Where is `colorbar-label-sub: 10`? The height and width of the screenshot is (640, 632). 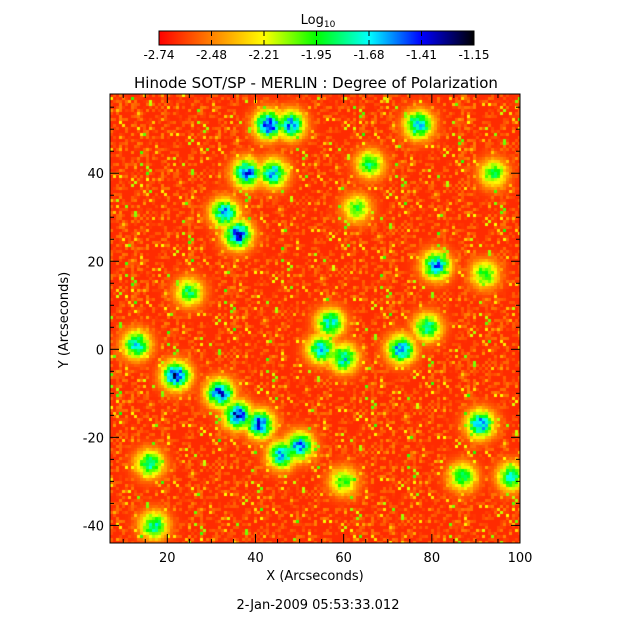 colorbar-label-sub: 10 is located at coordinates (330, 25).